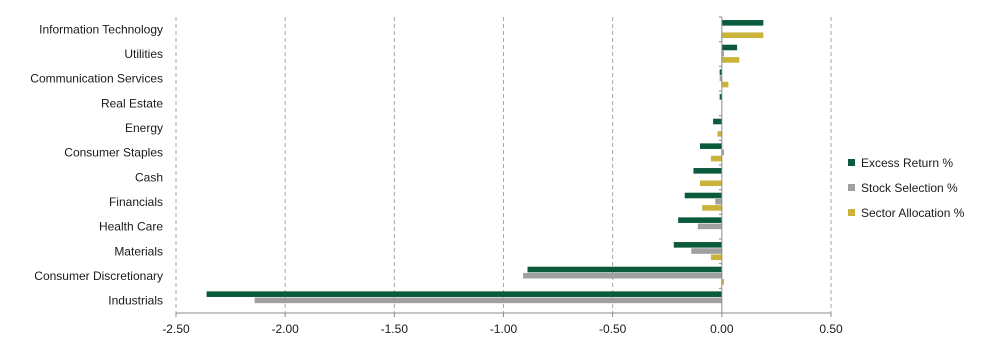  I want to click on legend-item-stock-selection: Stock Selection %, so click(906, 187).